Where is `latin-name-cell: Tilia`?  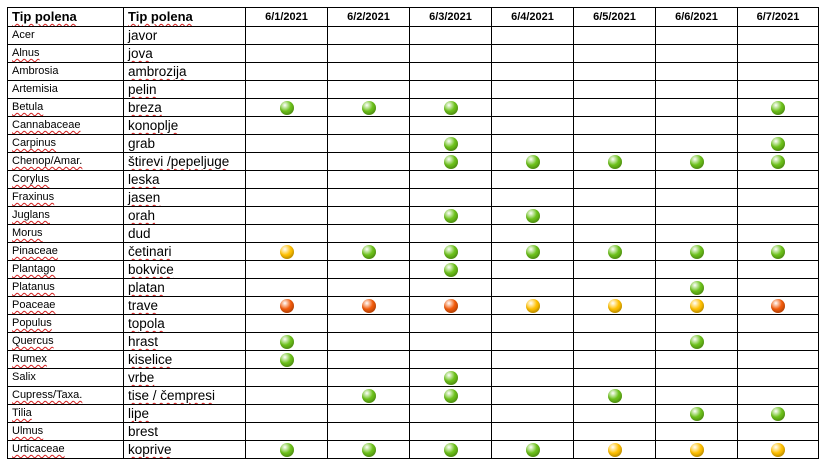 latin-name-cell: Tilia is located at coordinates (65, 413).